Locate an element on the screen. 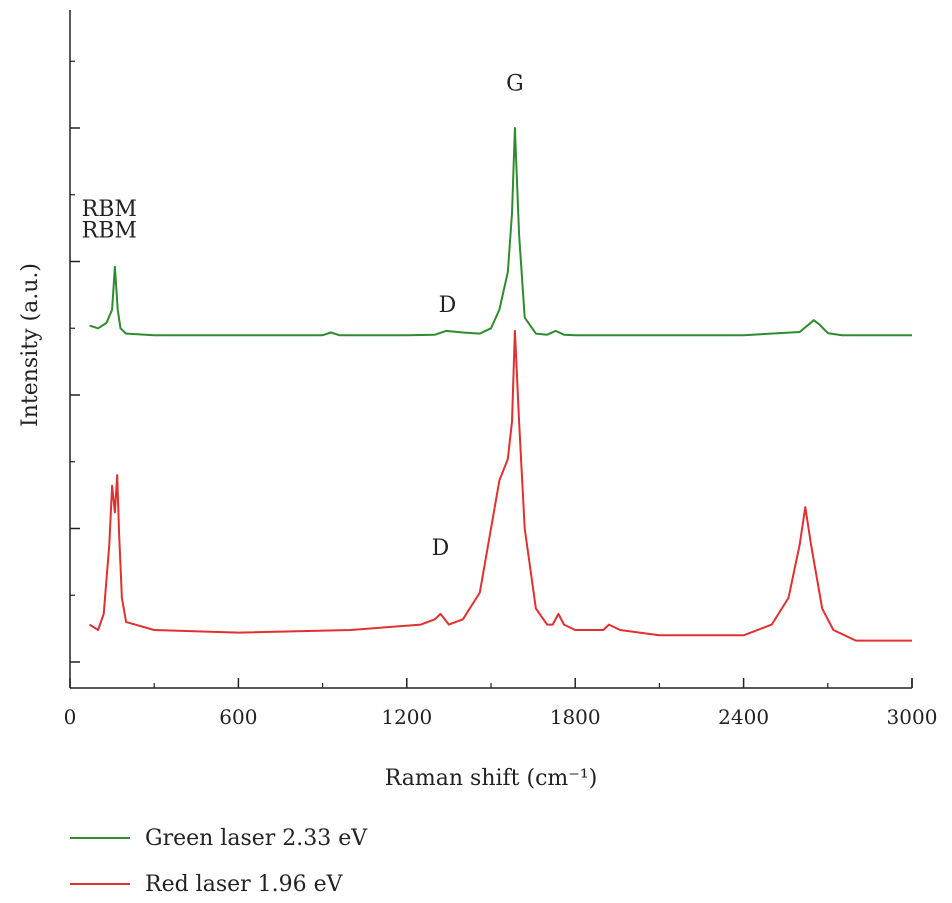 The height and width of the screenshot is (903, 952). peak-label-g: G is located at coordinates (515, 84).